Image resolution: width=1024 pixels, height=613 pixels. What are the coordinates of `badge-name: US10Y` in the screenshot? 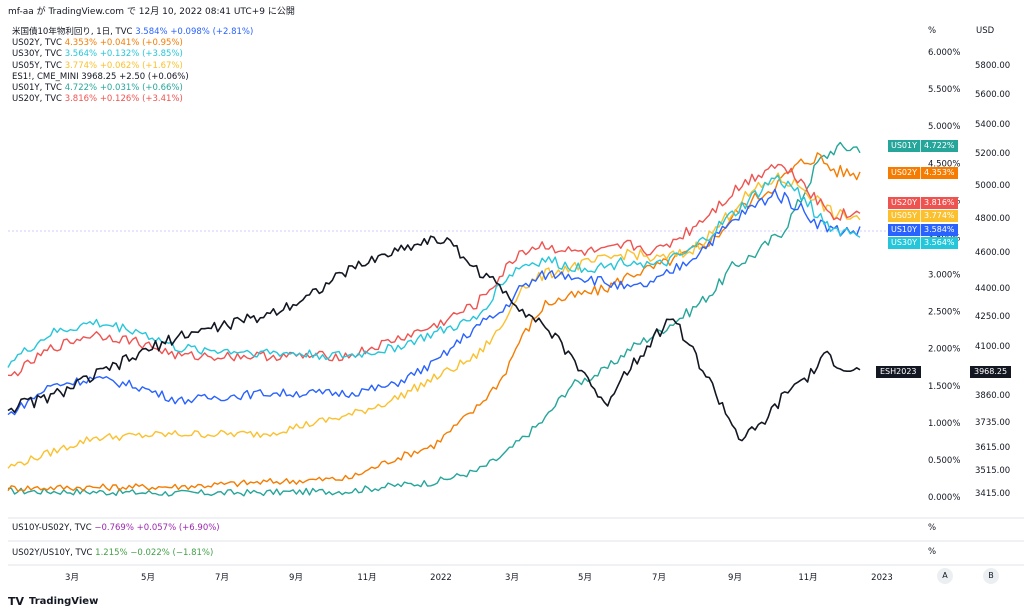 It's located at (904, 230).